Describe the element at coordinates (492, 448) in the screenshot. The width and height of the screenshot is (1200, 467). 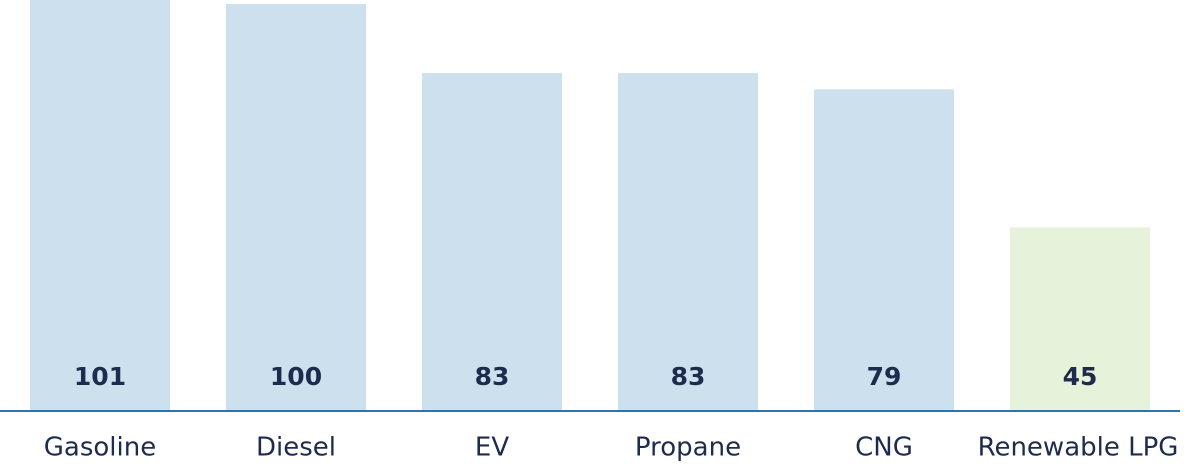
I see `x-tick-label: EV` at that location.